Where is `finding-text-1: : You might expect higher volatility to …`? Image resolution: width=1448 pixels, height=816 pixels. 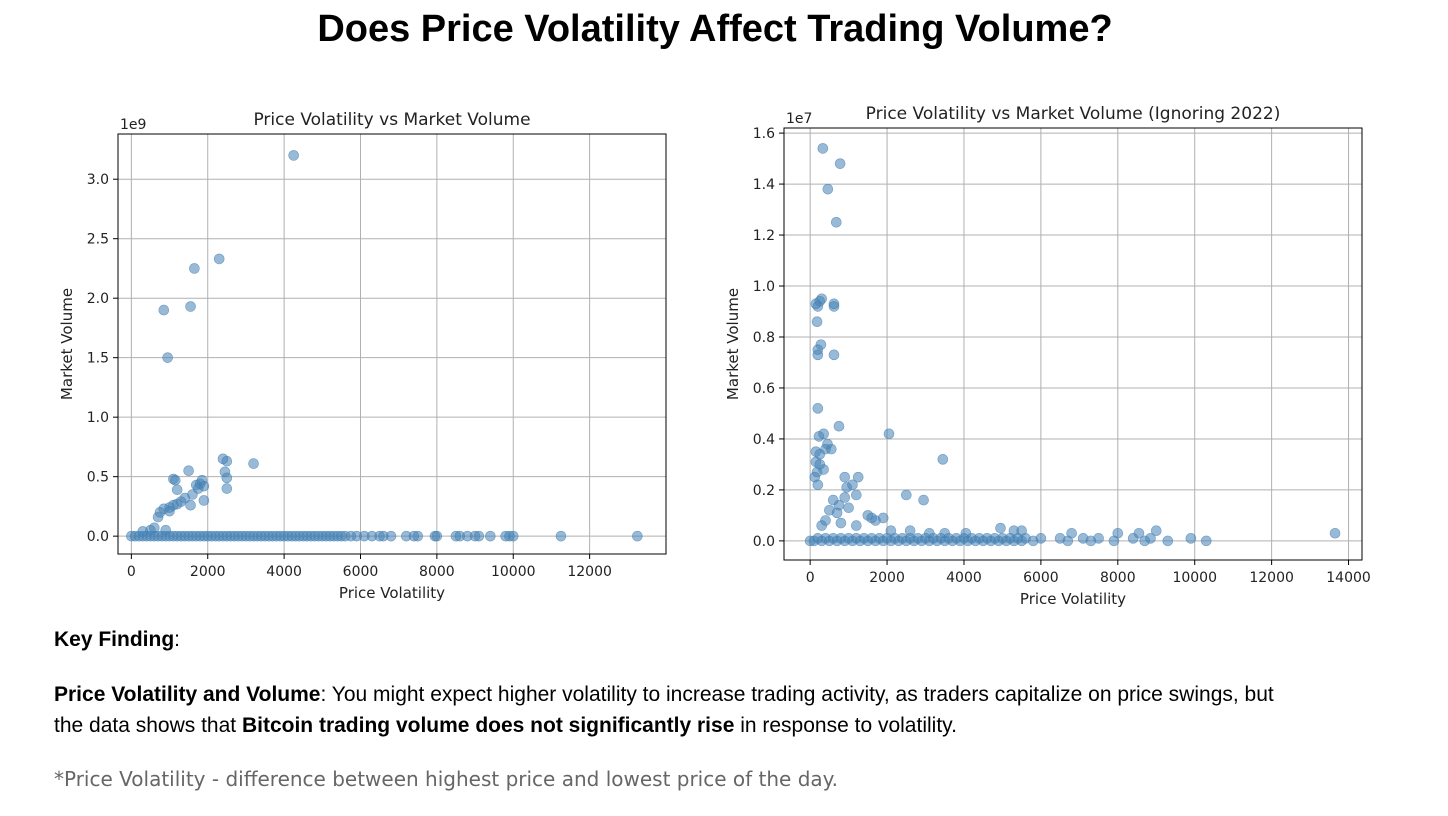 finding-text-1: : You might expect higher volatility to … is located at coordinates (664, 710).